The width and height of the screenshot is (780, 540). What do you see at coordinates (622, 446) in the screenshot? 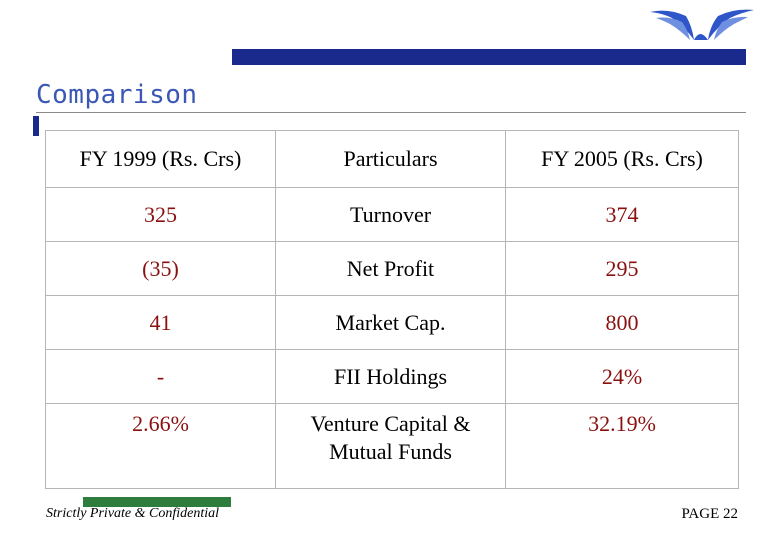
I see `fy2005-value: 32.19%` at bounding box center [622, 446].